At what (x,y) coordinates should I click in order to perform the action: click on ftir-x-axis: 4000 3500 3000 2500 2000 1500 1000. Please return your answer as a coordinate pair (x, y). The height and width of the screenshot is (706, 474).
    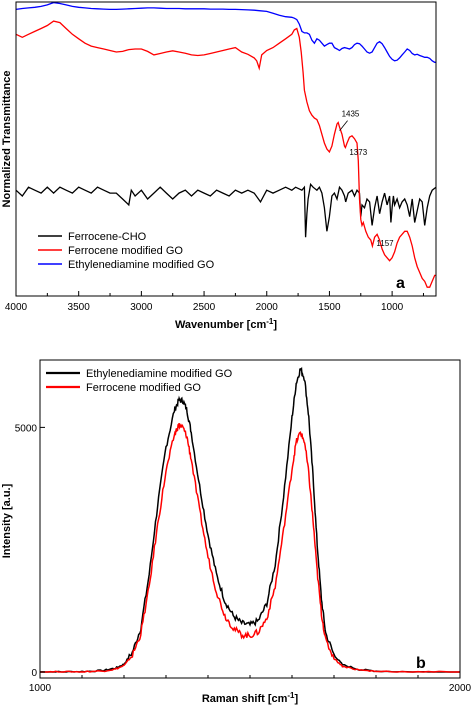
    Looking at the image, I should click on (214, 302).